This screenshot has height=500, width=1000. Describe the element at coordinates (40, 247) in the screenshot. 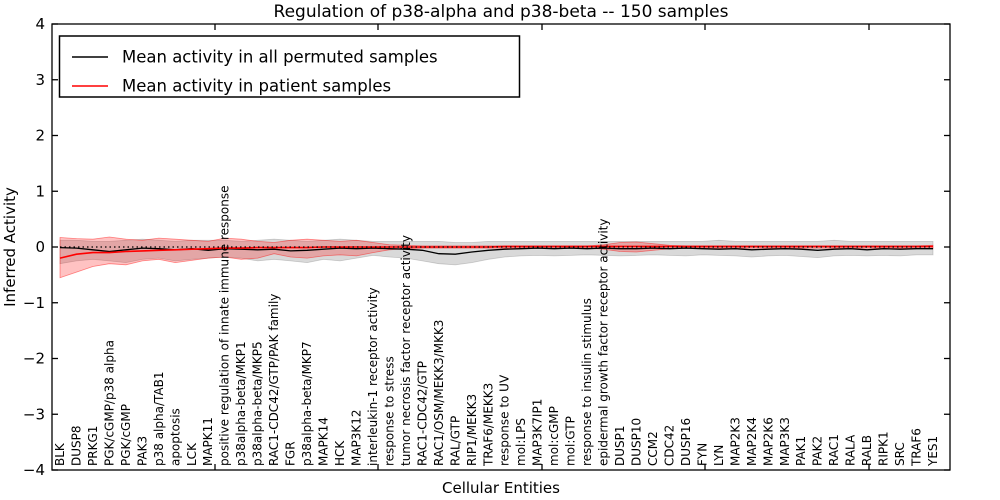

I see `y-tick-label: 0` at that location.